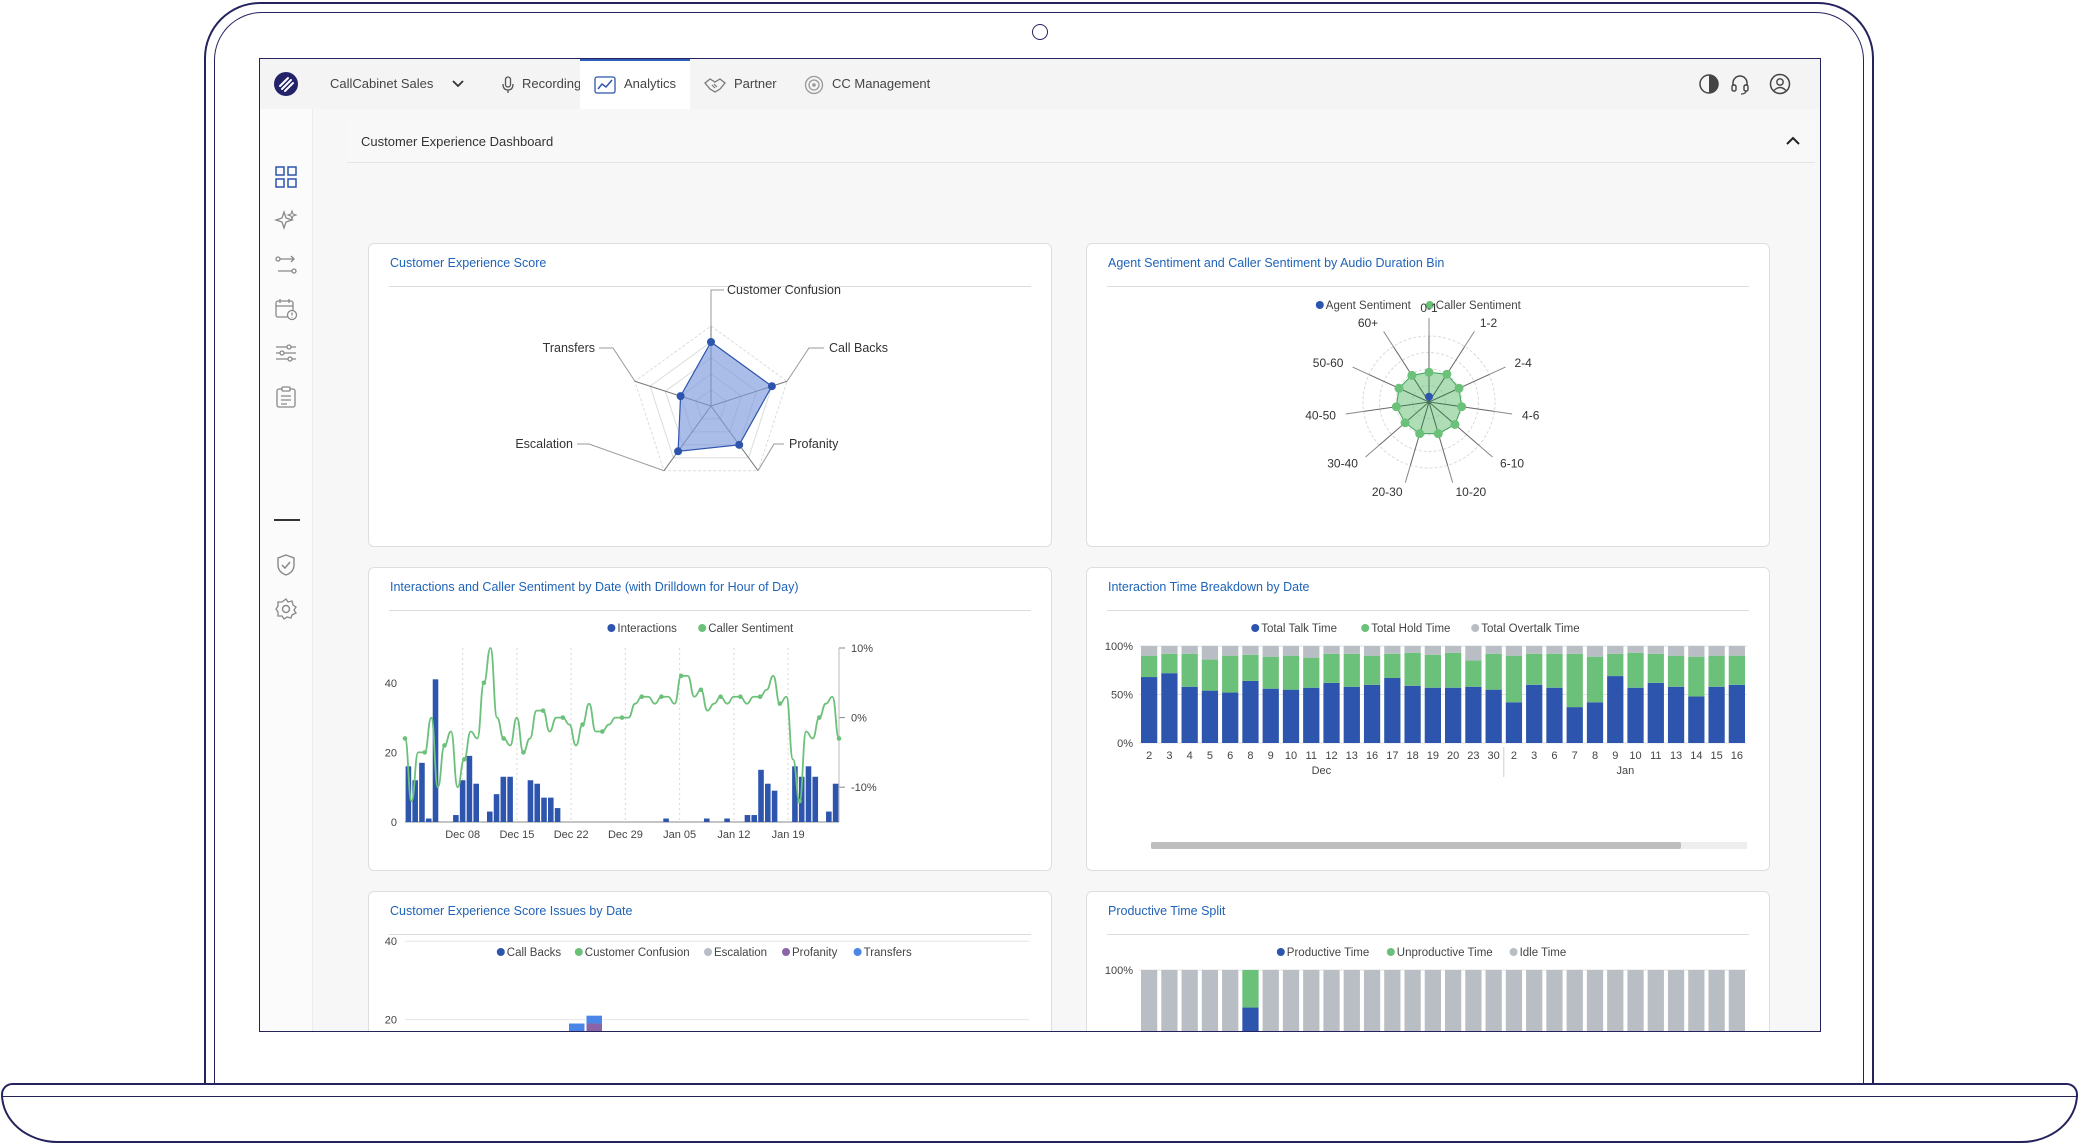  I want to click on contrast-icon, so click(1709, 84).